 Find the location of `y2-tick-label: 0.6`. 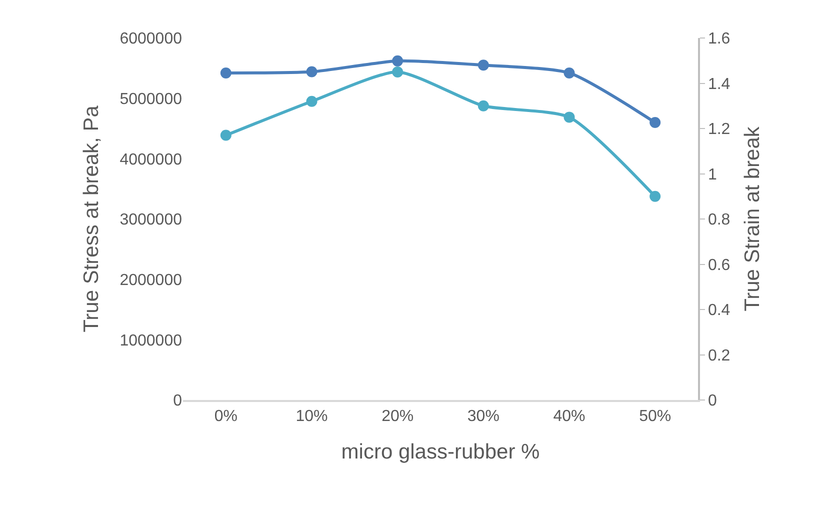

y2-tick-label: 0.6 is located at coordinates (719, 265).